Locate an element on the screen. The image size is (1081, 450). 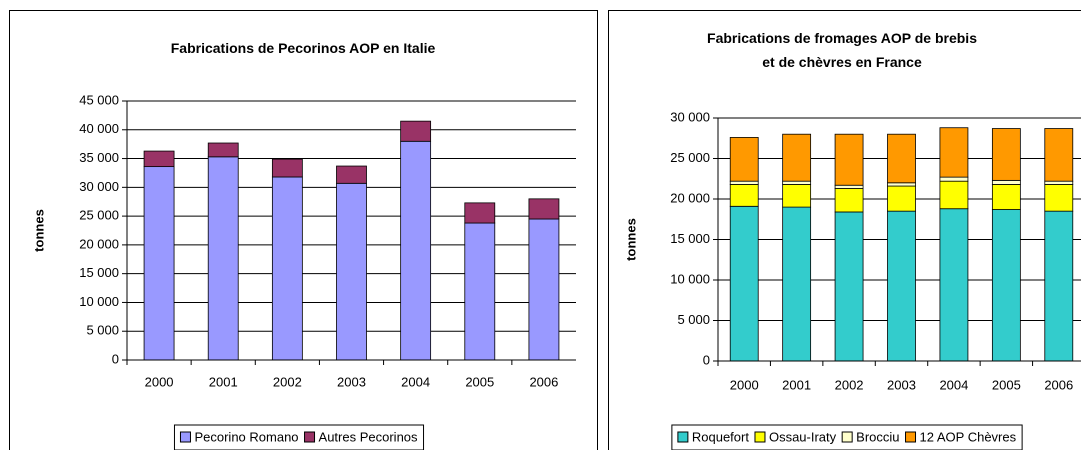
y-tick-label: 35 000 is located at coordinates (99, 157).